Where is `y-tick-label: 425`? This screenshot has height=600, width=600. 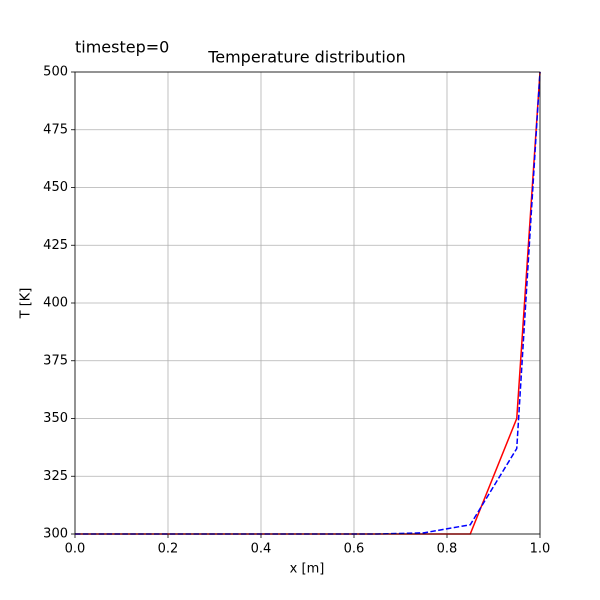 y-tick-label: 425 is located at coordinates (55, 245).